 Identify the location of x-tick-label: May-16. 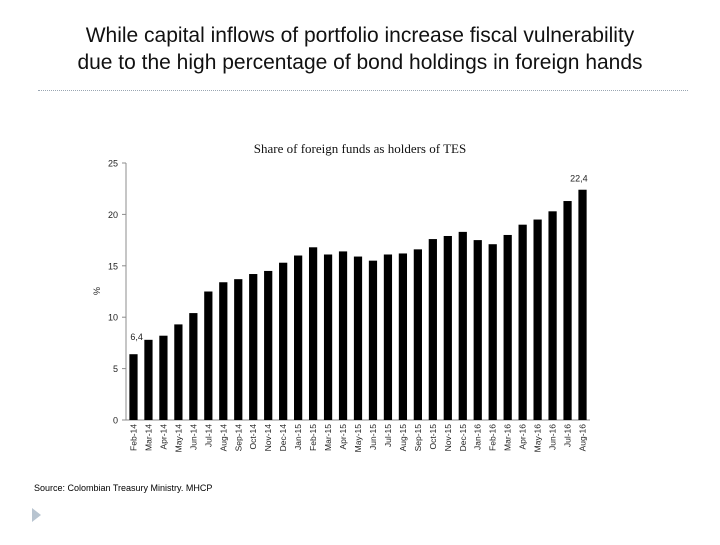
(538, 438).